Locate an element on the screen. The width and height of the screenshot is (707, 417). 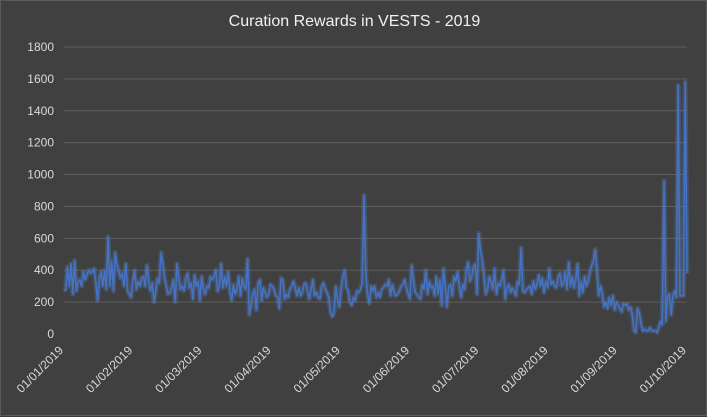
y-tick-label: 600 is located at coordinates (44, 238).